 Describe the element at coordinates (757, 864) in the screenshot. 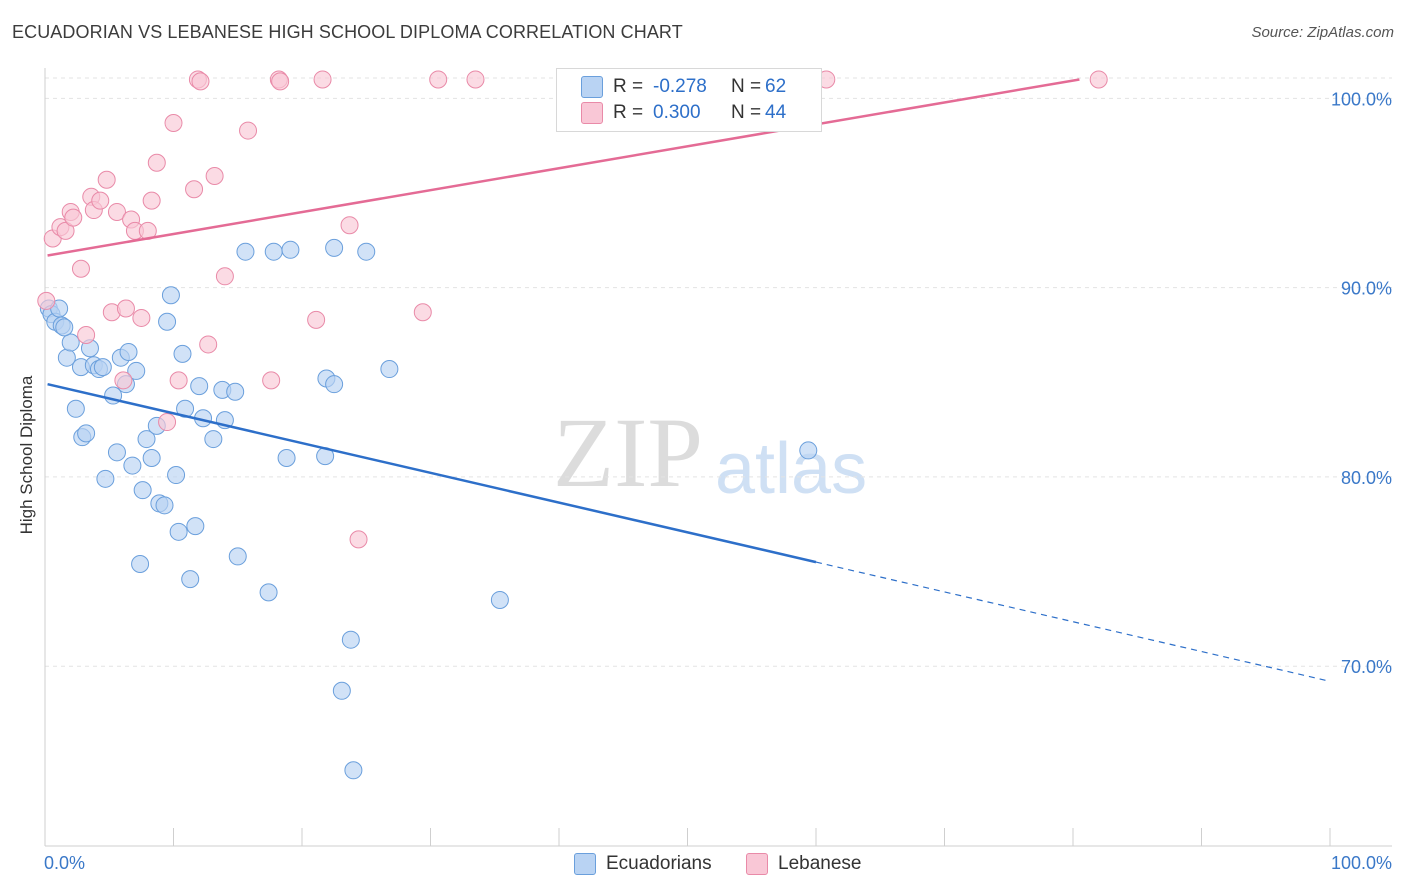

I see `bottom-legend-swatch-pink` at that location.